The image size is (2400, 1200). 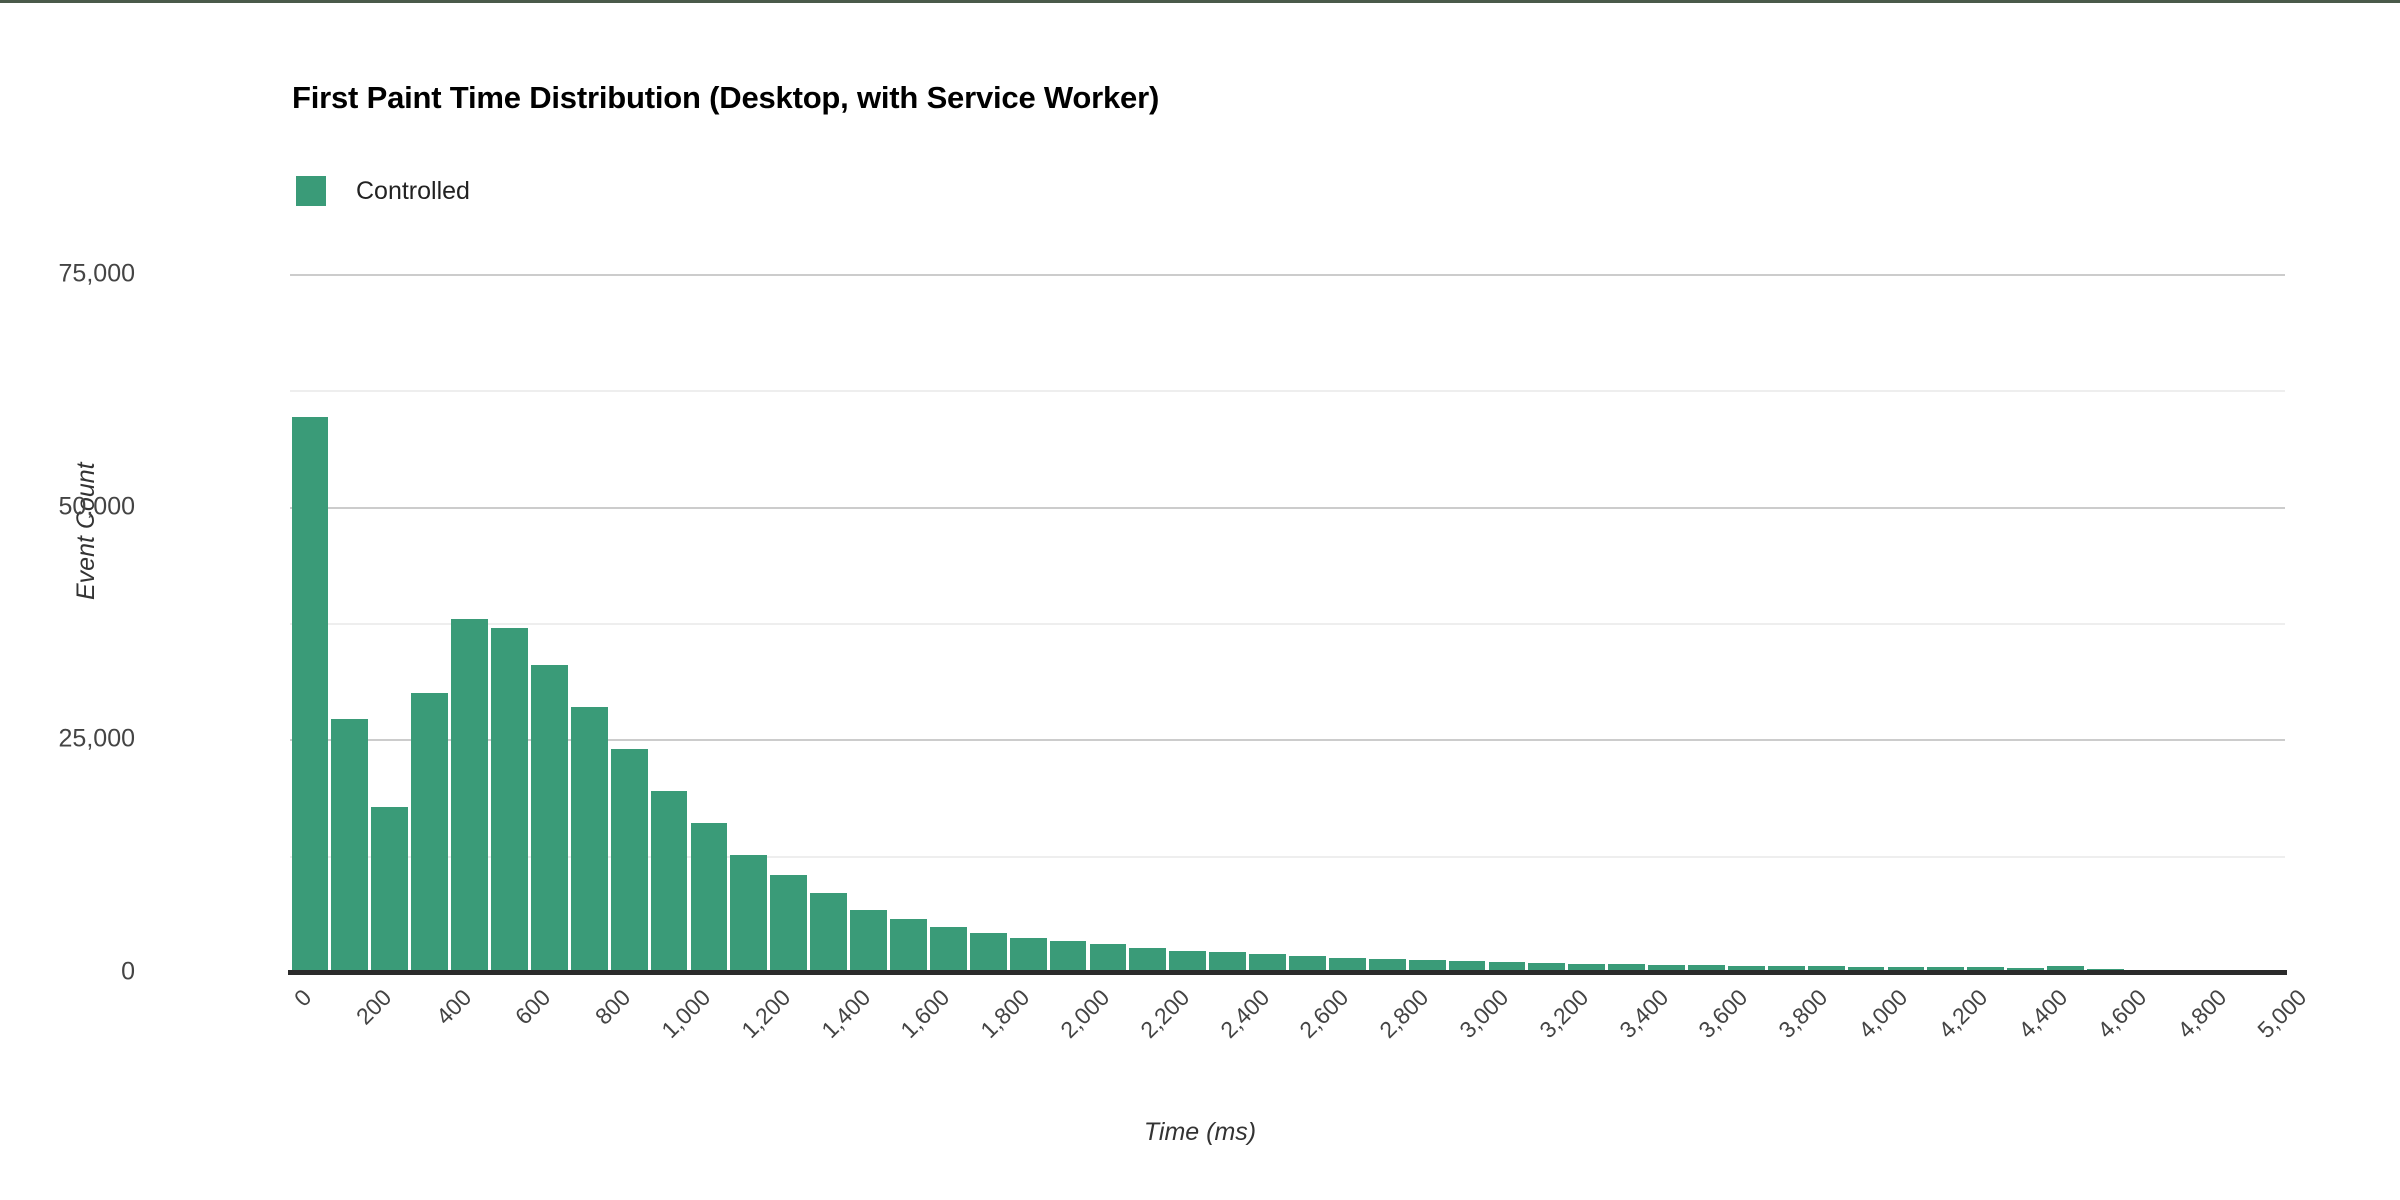 What do you see at coordinates (1165, 1014) in the screenshot?
I see `x-tick-label: 2,200` at bounding box center [1165, 1014].